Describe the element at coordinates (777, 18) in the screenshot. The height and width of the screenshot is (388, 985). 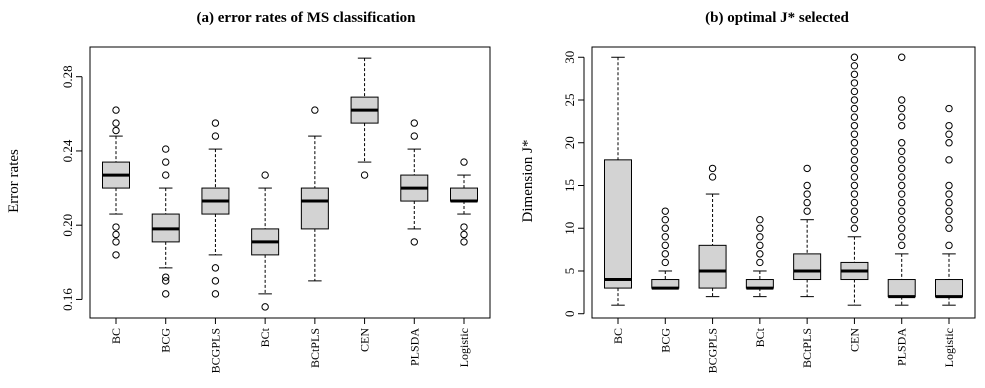
I see `panel-b-title: (b) optimal J* selected` at that location.